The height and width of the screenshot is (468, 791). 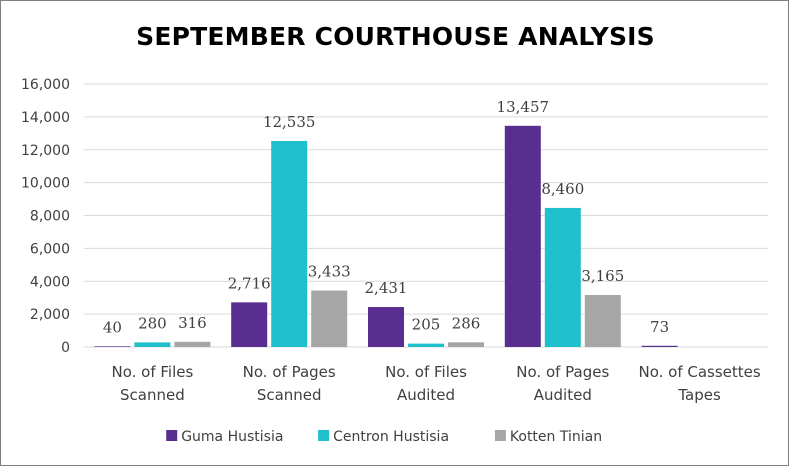 What do you see at coordinates (50, 217) in the screenshot?
I see `y-tick-label: 8,000` at bounding box center [50, 217].